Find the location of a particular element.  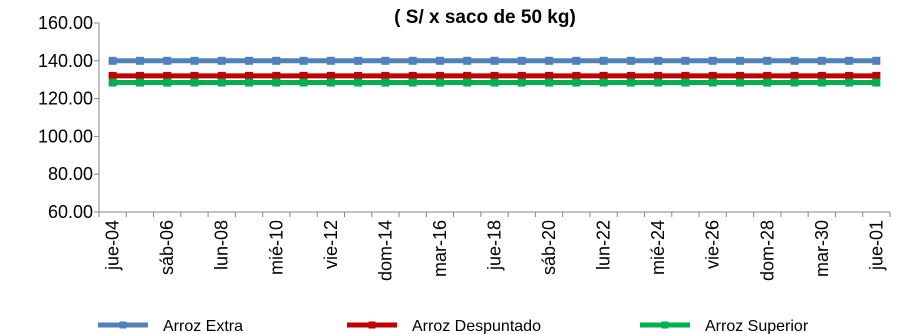

x-tick-label: sáb-20 is located at coordinates (549, 247).